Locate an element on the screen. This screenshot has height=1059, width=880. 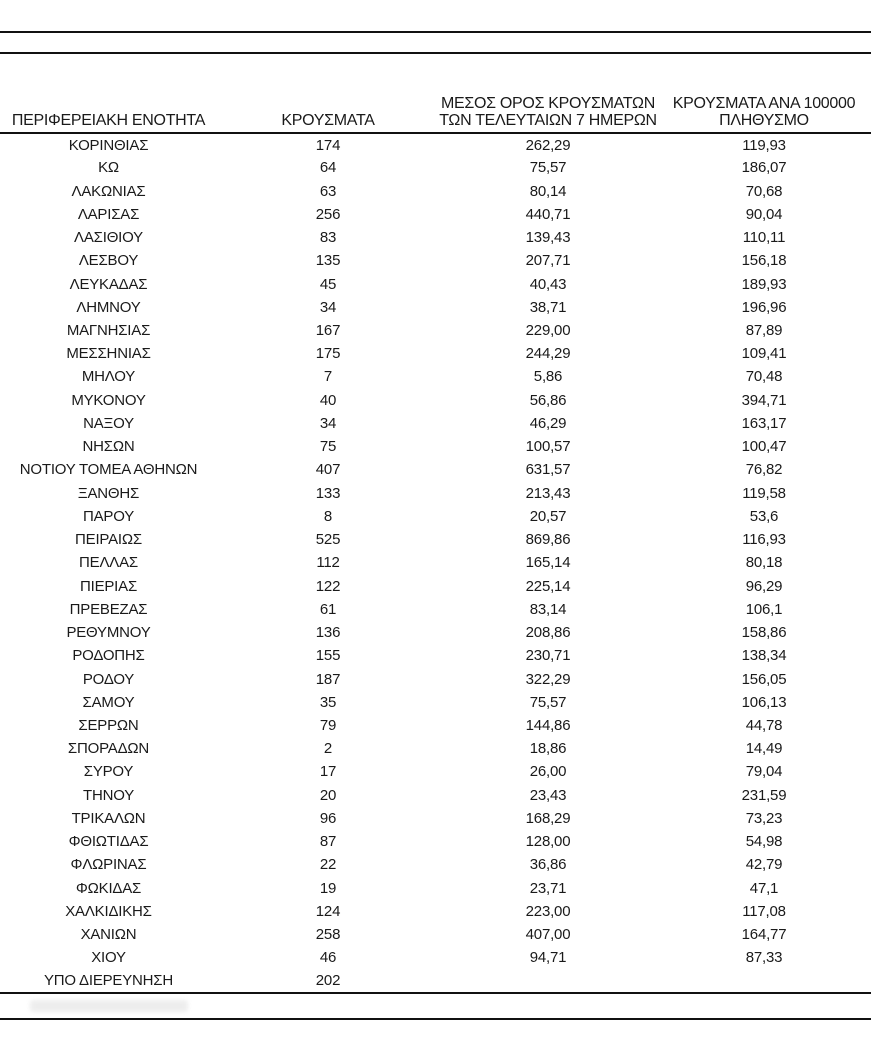
table-cell: 156,18 is located at coordinates (764, 261).